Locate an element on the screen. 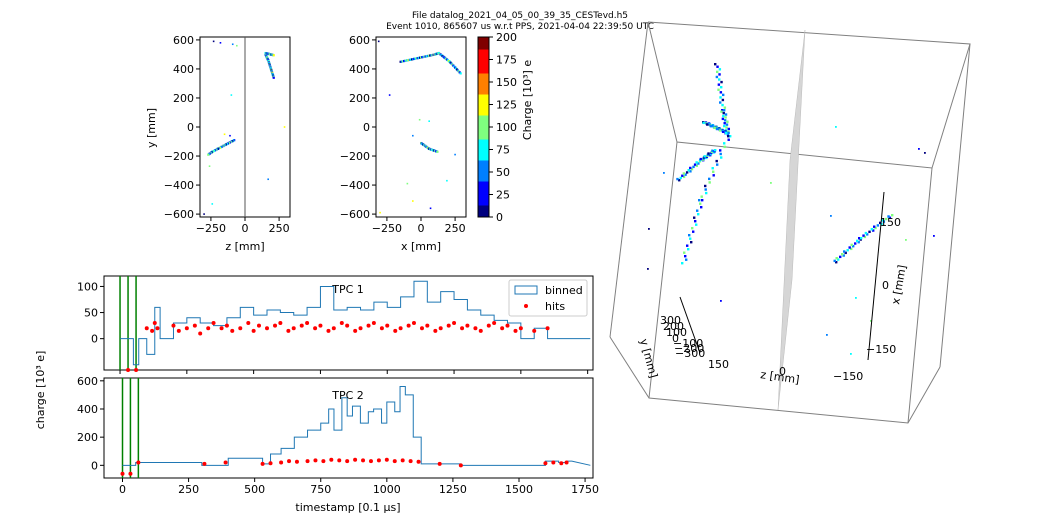  tpc1-legend: binned hits is located at coordinates (548, 298).